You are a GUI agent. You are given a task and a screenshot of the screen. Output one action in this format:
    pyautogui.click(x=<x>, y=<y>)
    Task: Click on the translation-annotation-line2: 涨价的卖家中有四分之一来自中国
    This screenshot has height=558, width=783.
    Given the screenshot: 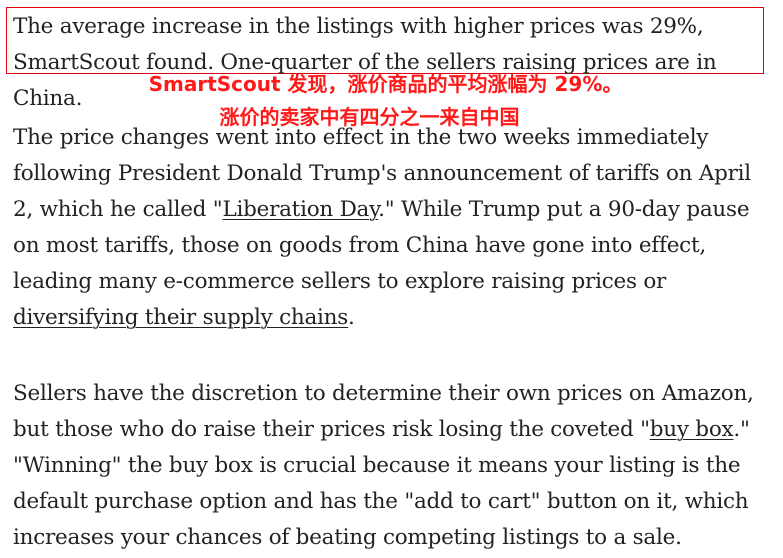 What is the action you would take?
    pyautogui.click(x=369, y=117)
    